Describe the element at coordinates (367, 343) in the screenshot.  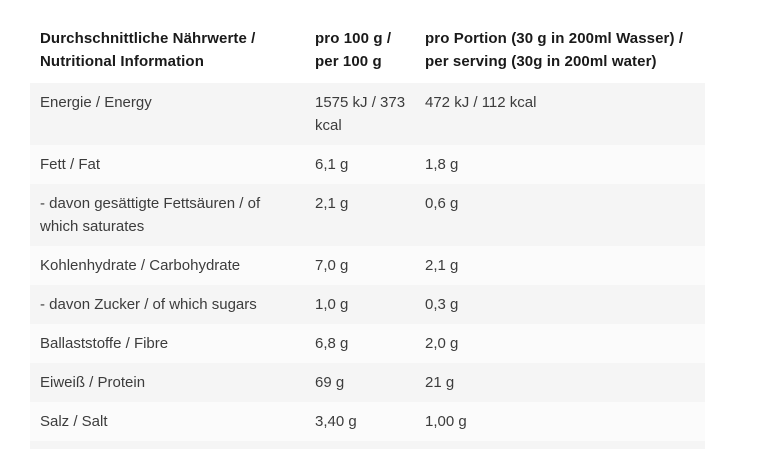
I see `table-row: Ballaststoffe / Fibre 6,8 g 2,0 g` at that location.